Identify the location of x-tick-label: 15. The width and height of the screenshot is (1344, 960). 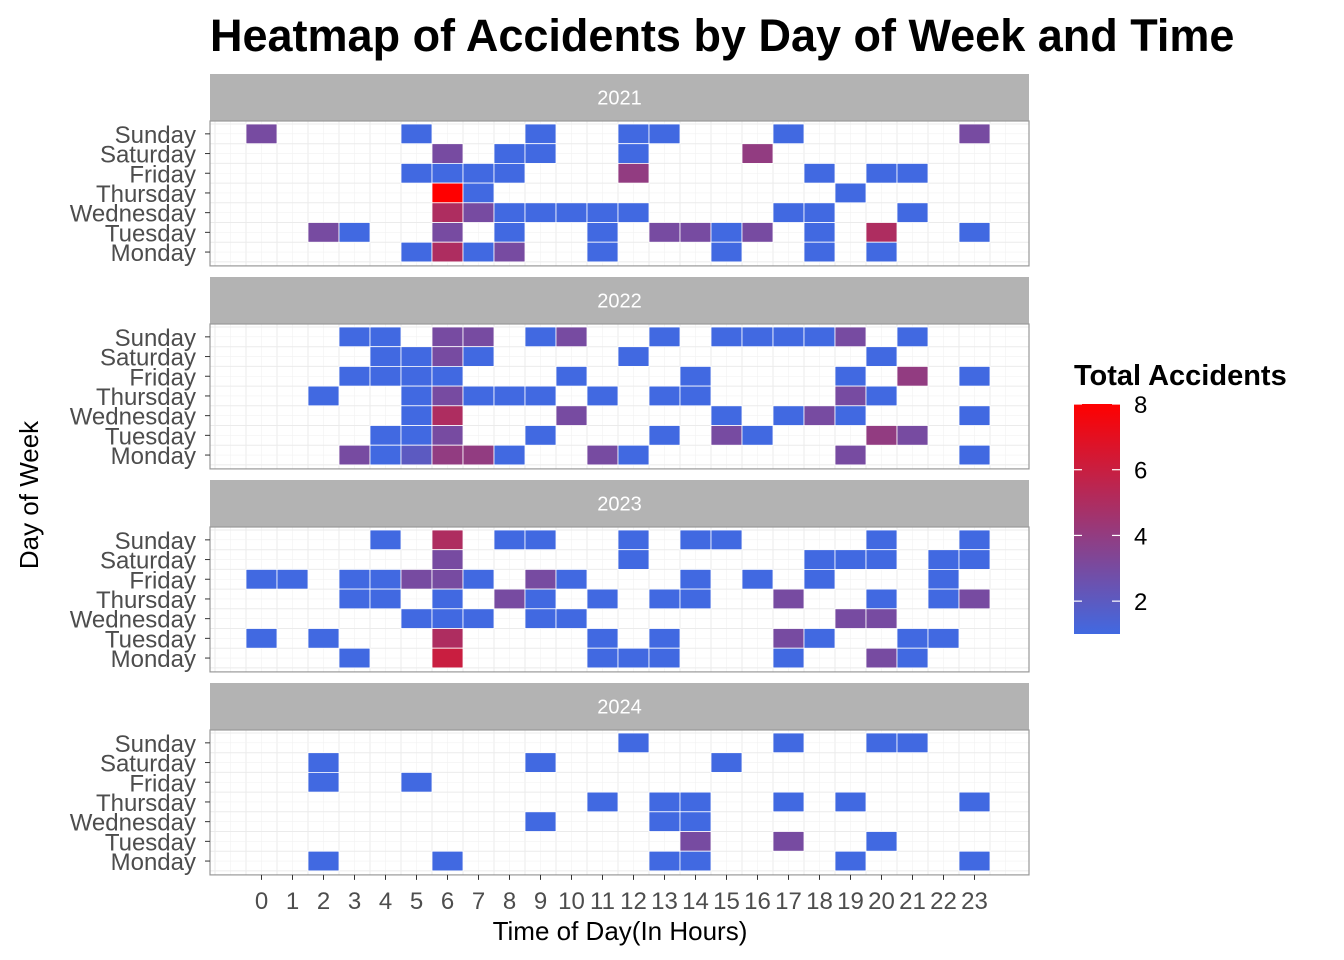
(726, 901).